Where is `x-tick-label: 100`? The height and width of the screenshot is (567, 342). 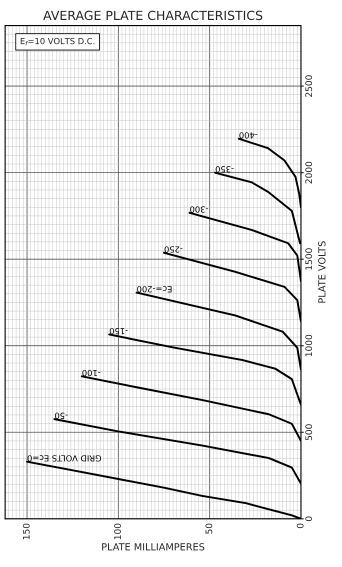
x-tick-label: 100 is located at coordinates (117, 532).